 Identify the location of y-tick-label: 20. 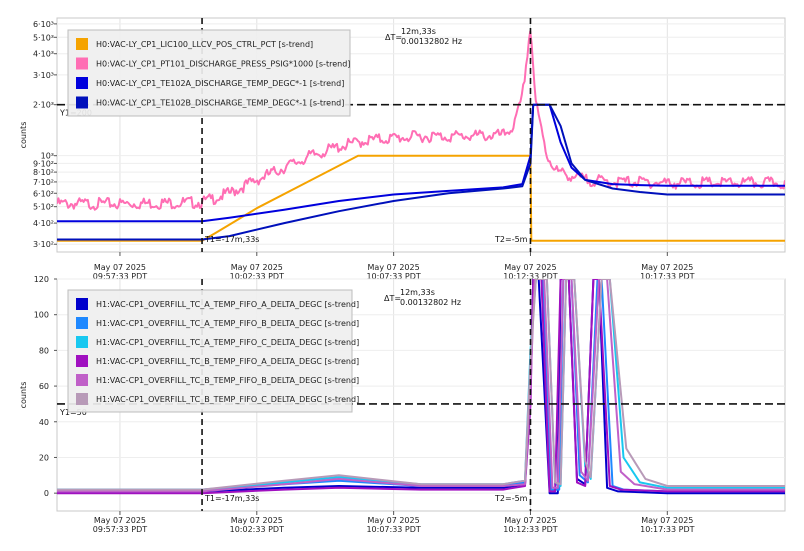
(44, 457).